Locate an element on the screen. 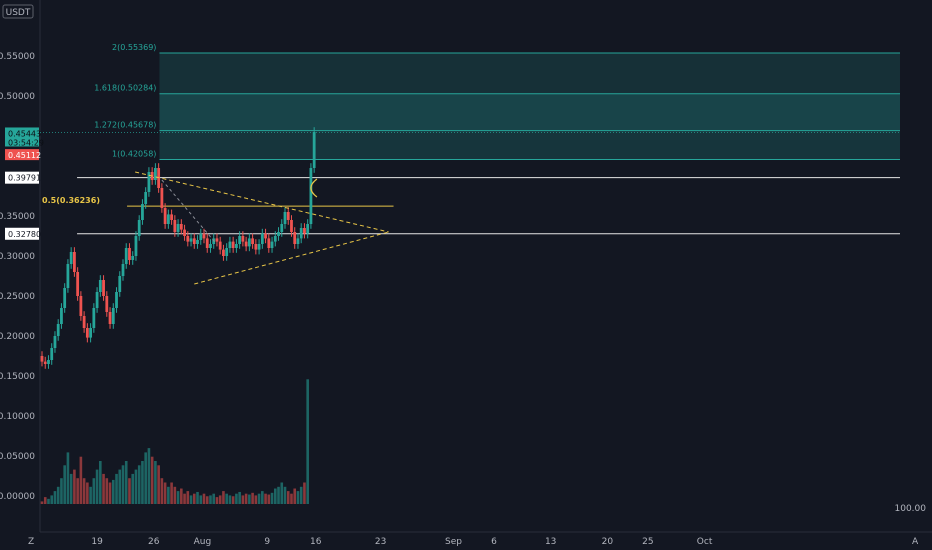 The height and width of the screenshot is (550, 932). price-tick-label: 0.50000 is located at coordinates (17, 97).